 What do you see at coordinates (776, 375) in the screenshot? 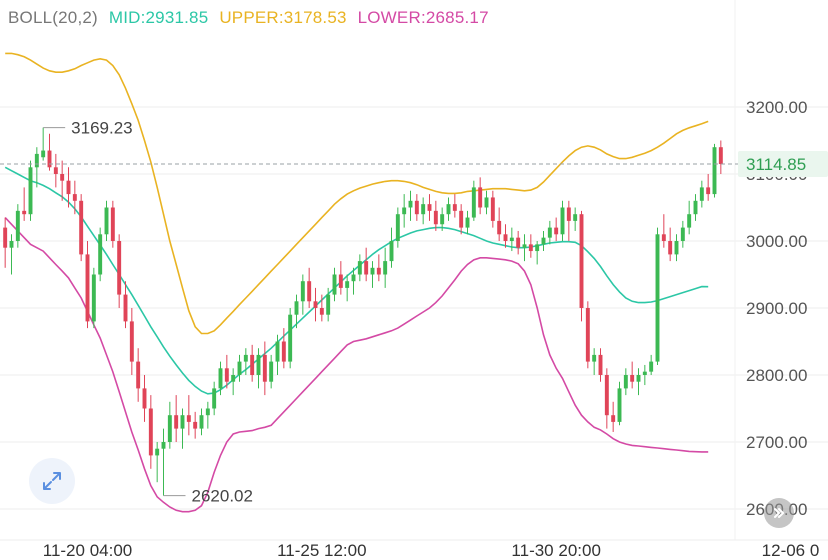
I see `y-tick-label: 2800.00` at bounding box center [776, 375].